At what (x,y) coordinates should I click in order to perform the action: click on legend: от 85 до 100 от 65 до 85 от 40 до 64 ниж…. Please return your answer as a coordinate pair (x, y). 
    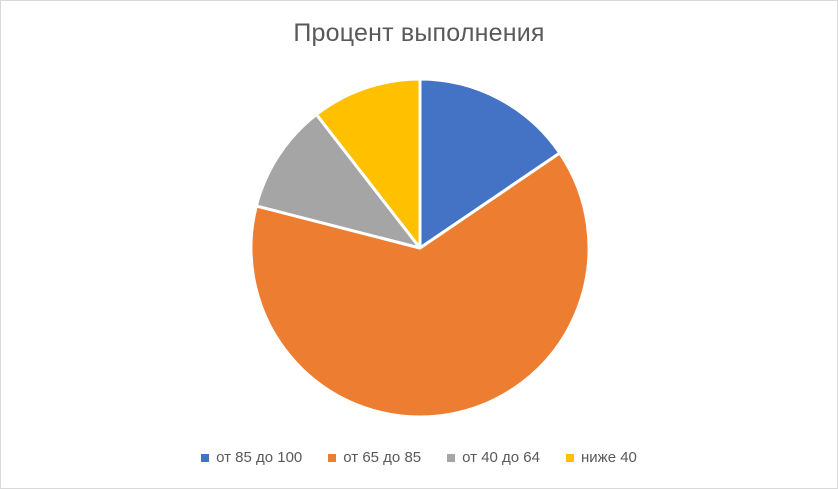
    Looking at the image, I should click on (419, 457).